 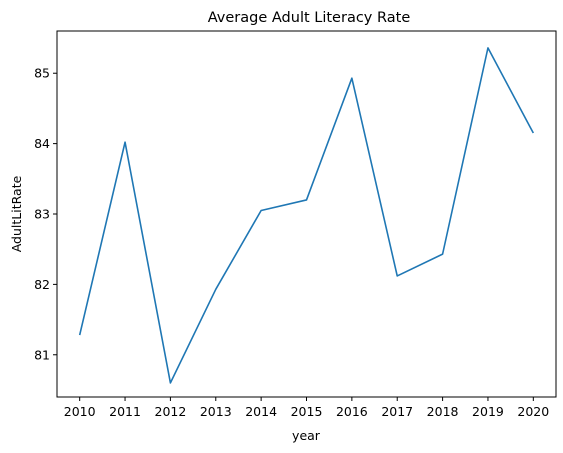 I want to click on chart-title: Average Adult Literacy Rate, so click(x=309, y=18).